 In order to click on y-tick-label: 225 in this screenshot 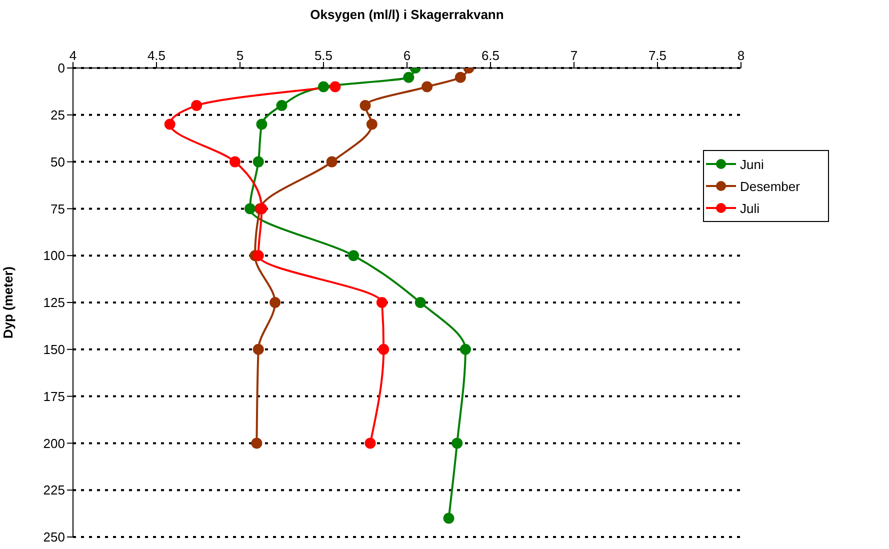, I will do `click(54, 490)`.